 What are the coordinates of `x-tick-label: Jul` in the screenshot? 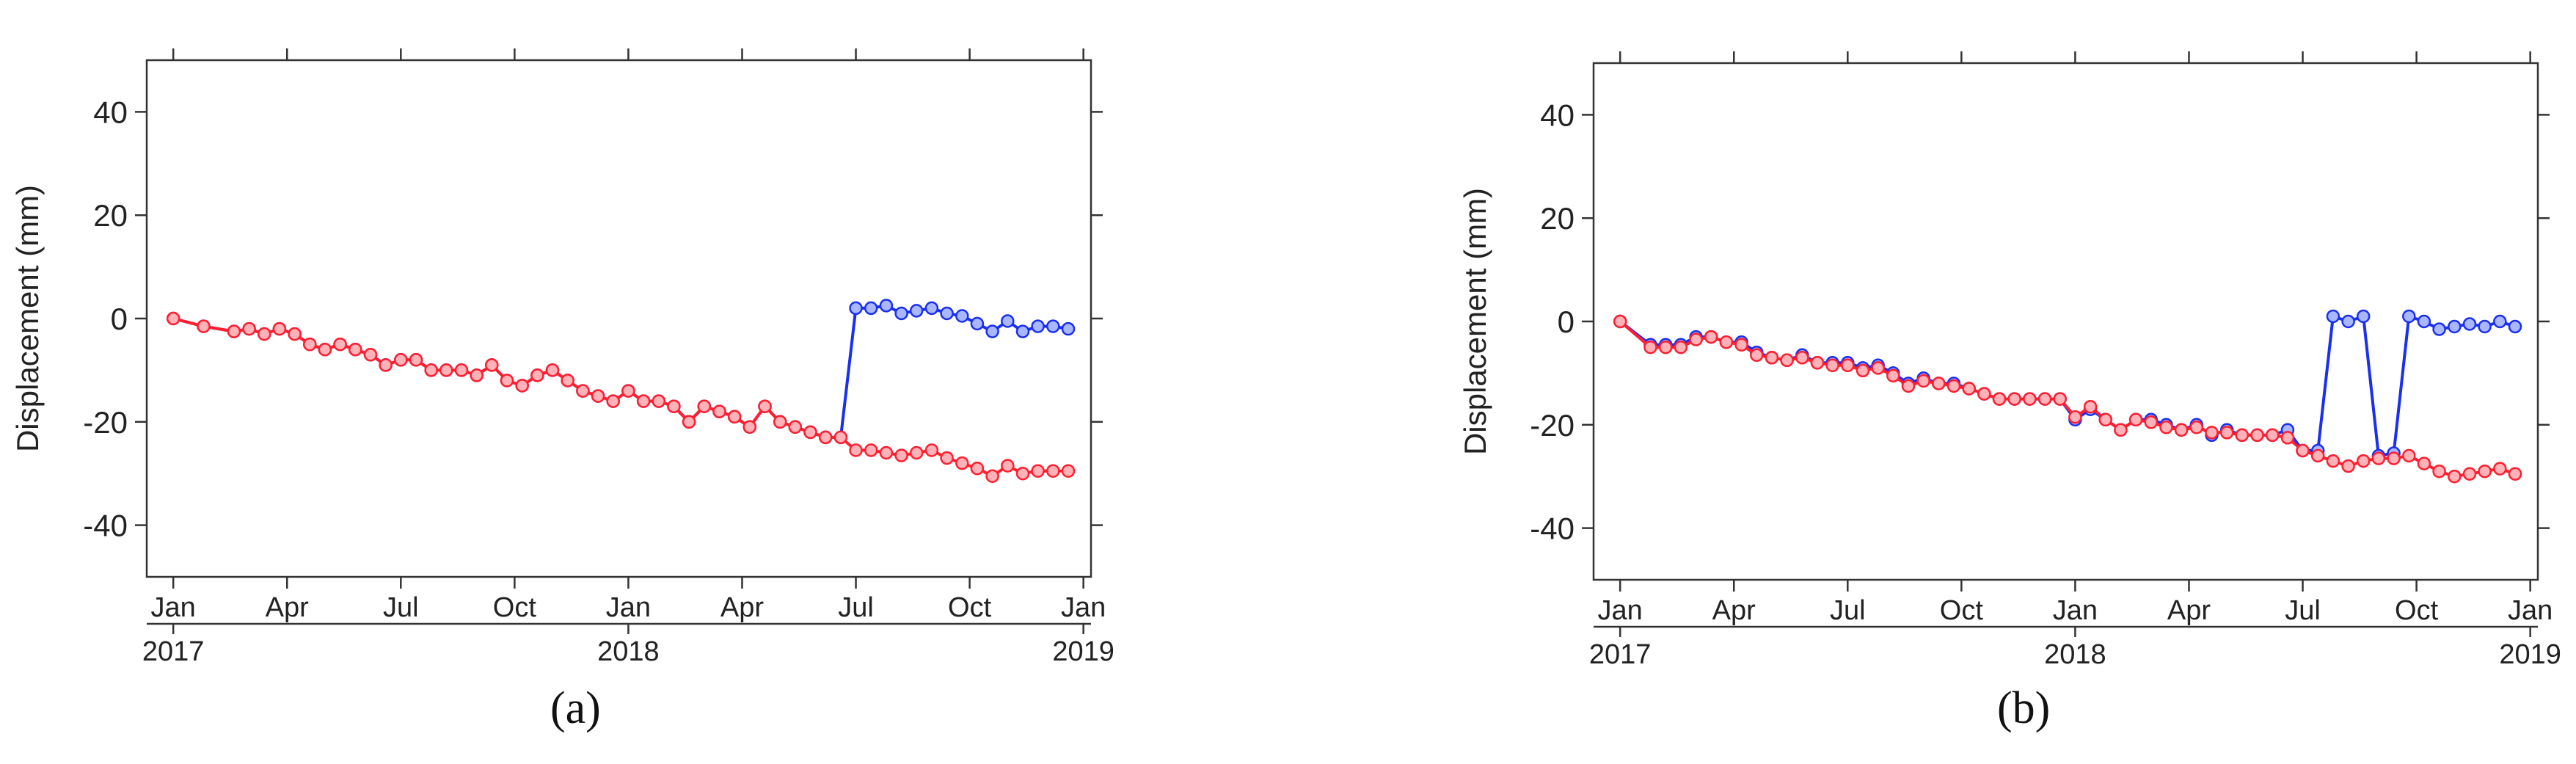 It's located at (401, 607).